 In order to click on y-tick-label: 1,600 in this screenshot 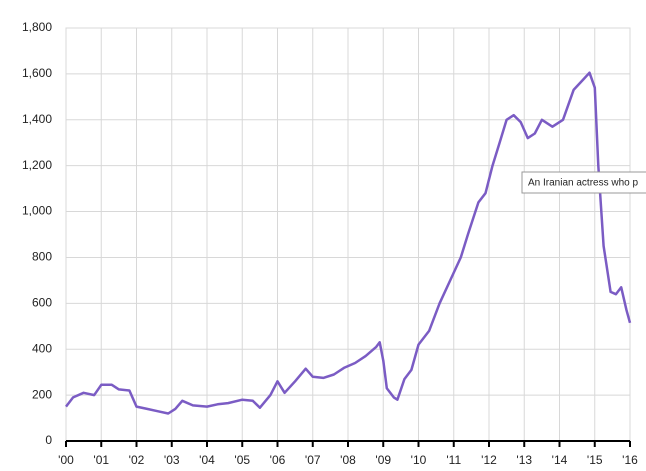, I will do `click(37, 73)`.